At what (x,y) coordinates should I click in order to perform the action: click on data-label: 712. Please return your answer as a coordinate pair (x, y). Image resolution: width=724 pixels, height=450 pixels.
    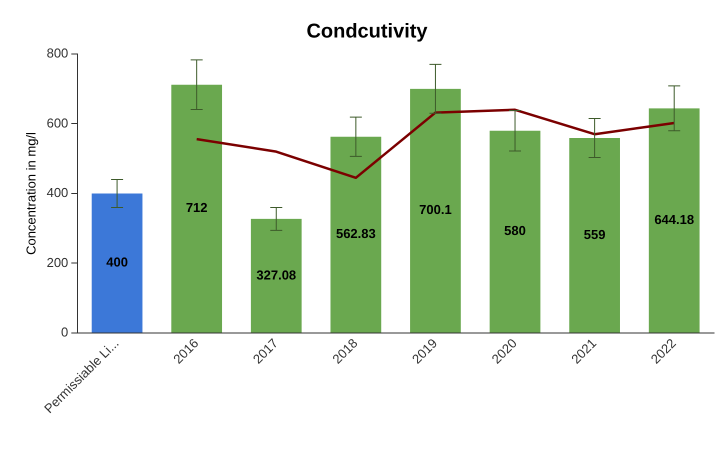
    Looking at the image, I should click on (197, 208).